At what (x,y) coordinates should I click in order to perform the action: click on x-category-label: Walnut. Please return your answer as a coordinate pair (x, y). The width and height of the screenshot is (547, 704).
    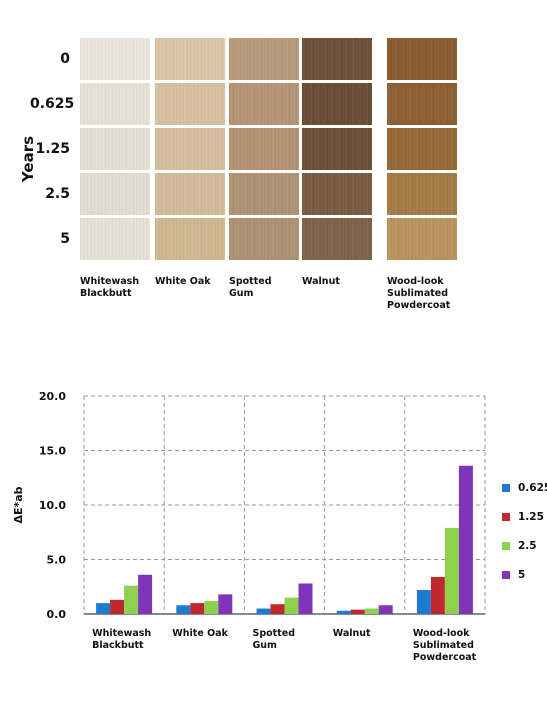
    Looking at the image, I should click on (352, 633).